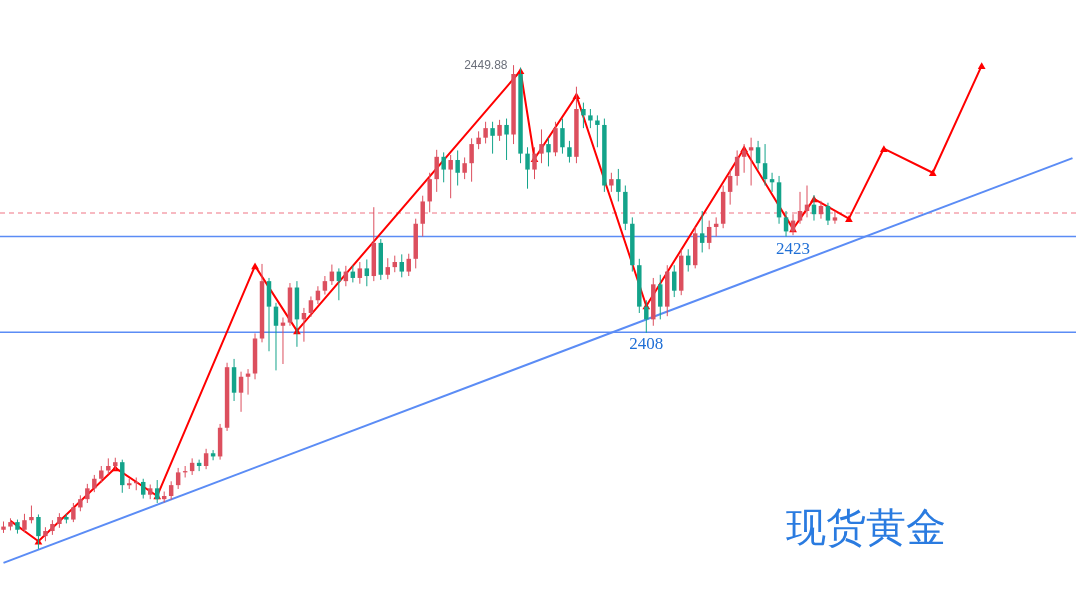 The image size is (1076, 612). What do you see at coordinates (486, 65) in the screenshot?
I see `annotation: 2449.88` at bounding box center [486, 65].